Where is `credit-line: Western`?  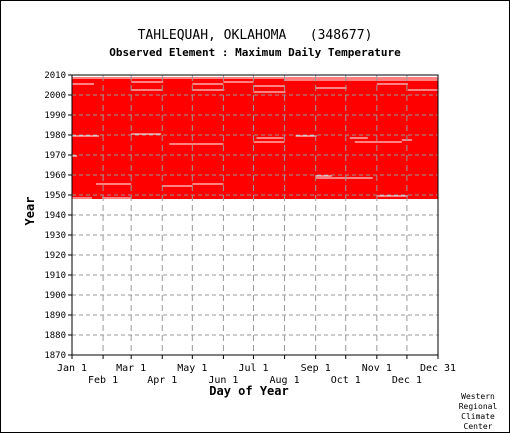 credit-line: Western is located at coordinates (478, 396).